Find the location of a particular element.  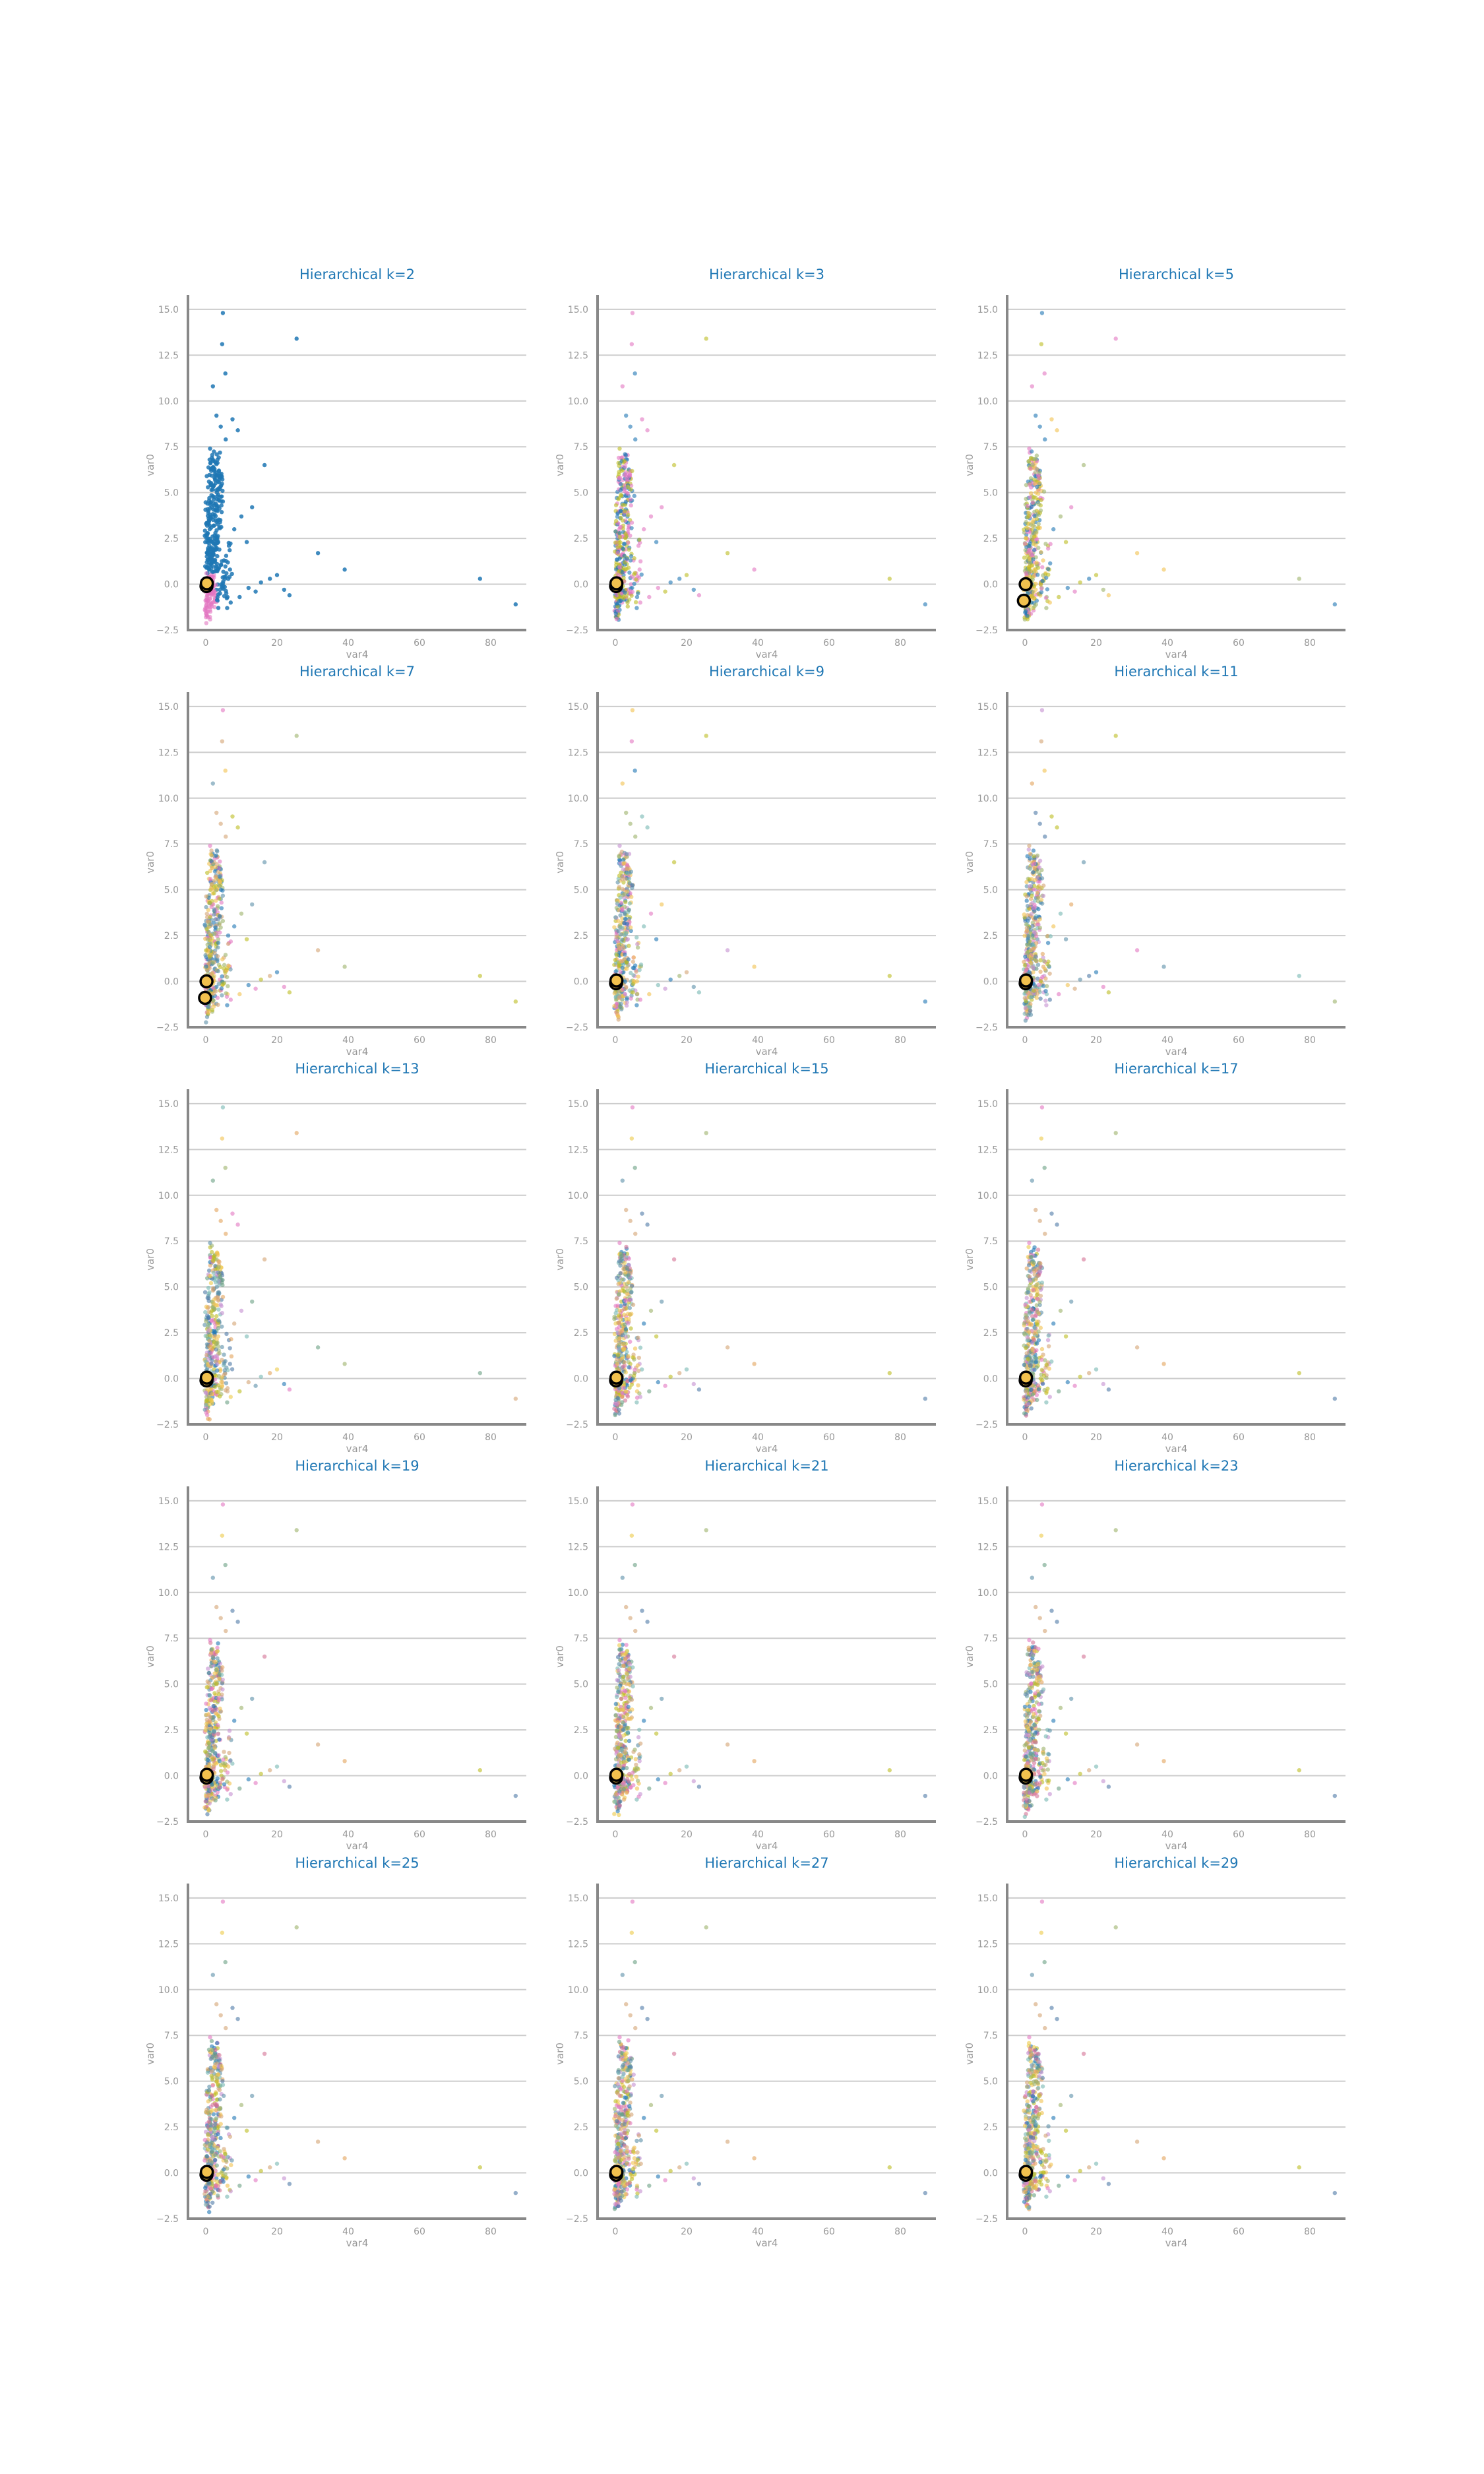

x-tick-label: 60 is located at coordinates (420, 1437).